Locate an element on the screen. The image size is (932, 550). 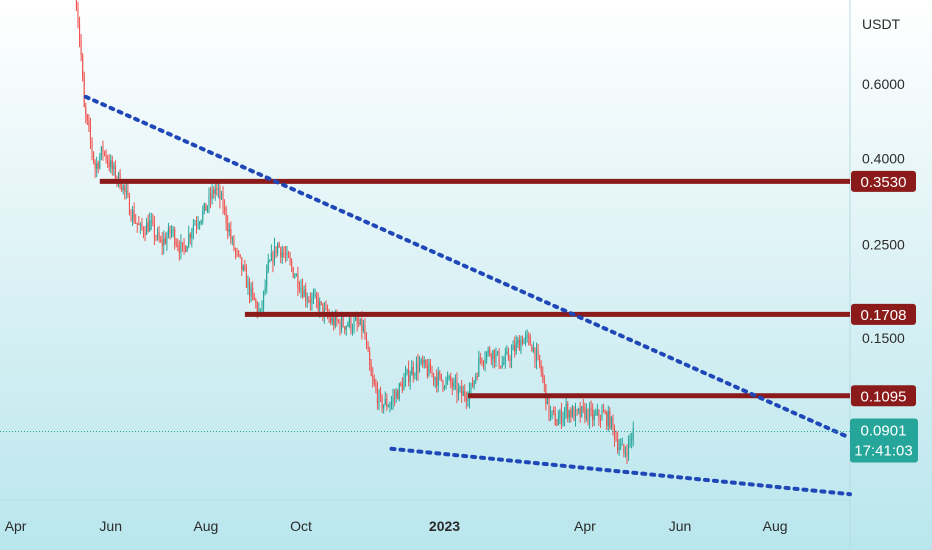
last-price-marker: 0.0901 17:41:03 is located at coordinates (459, 440).